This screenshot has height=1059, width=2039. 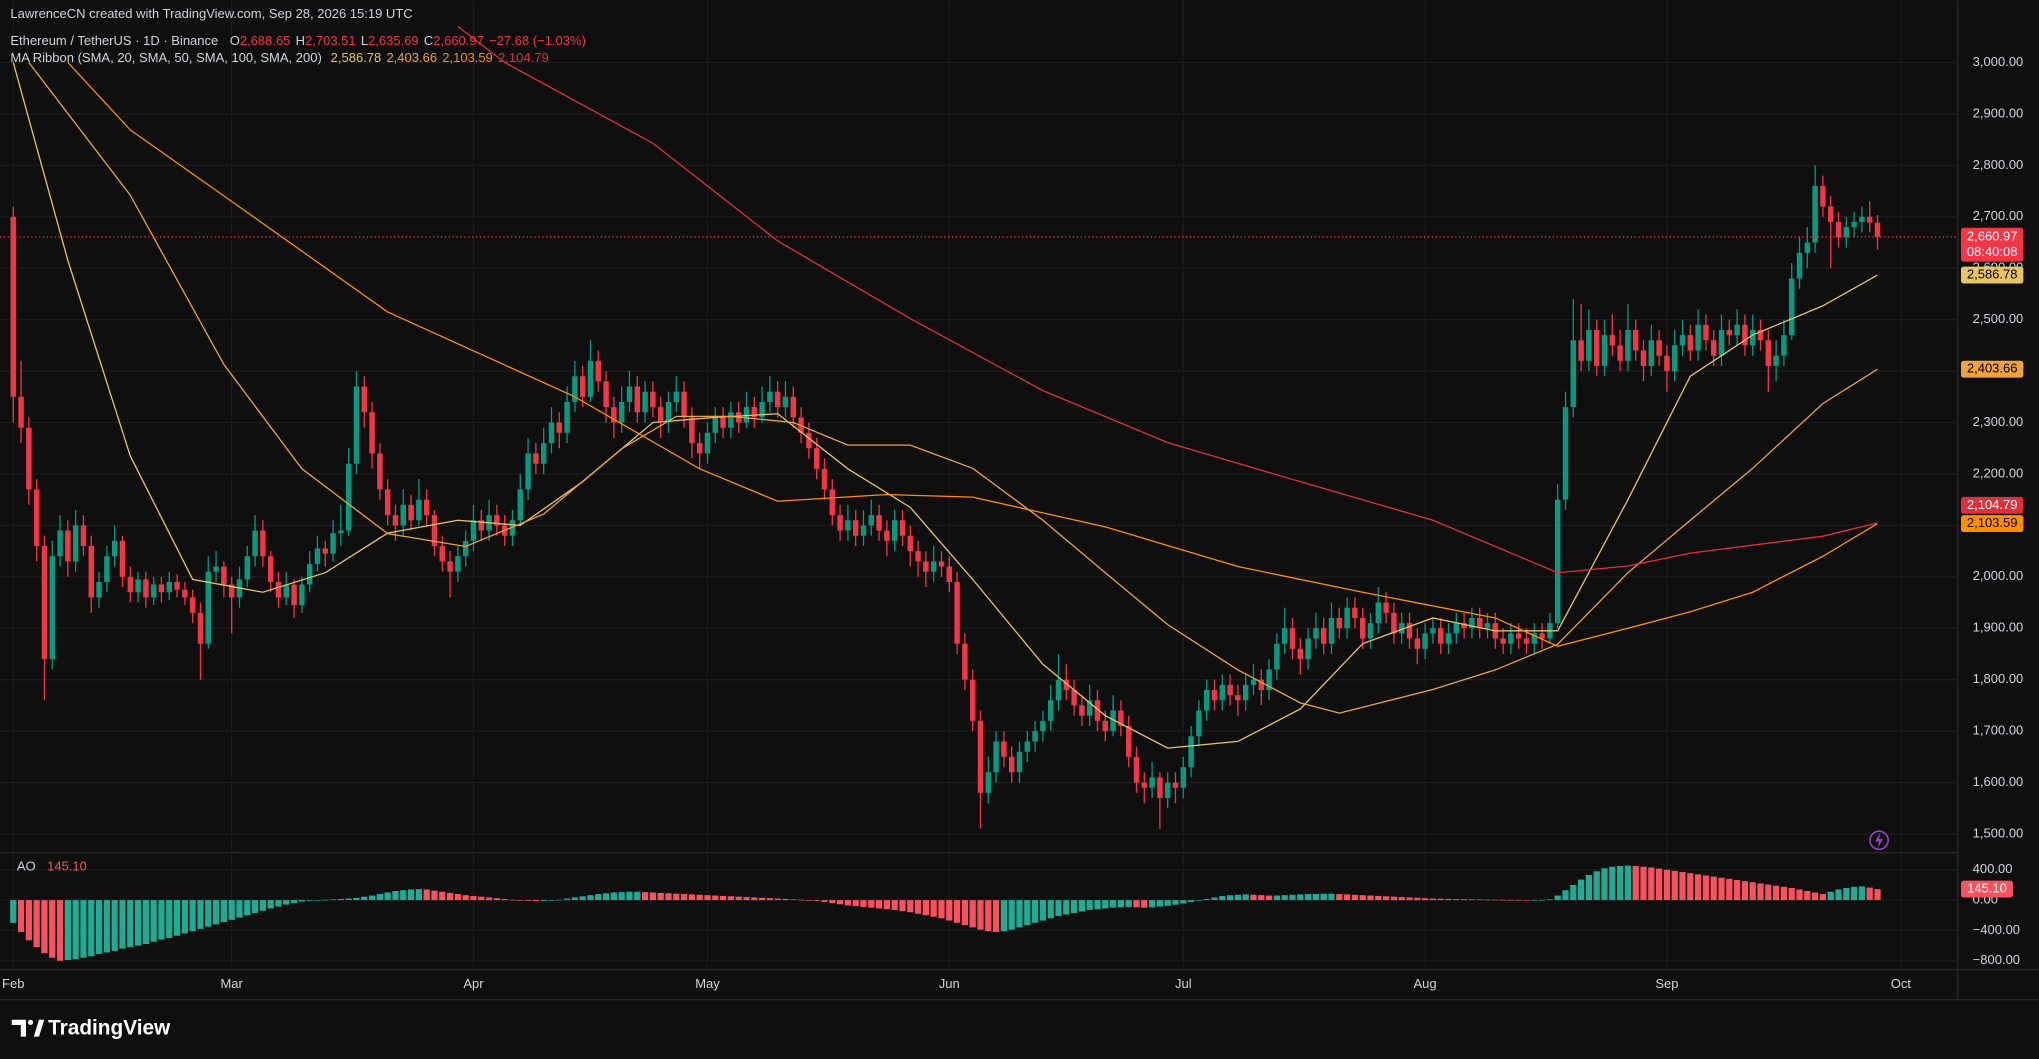 I want to click on footer-logo: TradingView, so click(x=91, y=1027).